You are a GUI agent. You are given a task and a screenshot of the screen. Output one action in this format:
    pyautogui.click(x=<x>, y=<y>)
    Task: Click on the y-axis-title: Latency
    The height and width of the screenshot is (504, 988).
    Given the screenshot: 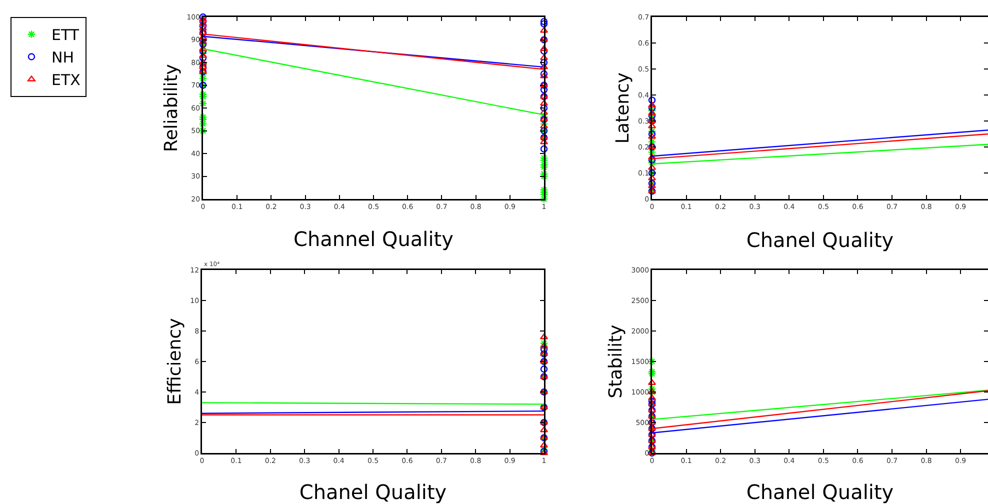 What is the action you would take?
    pyautogui.click(x=623, y=108)
    